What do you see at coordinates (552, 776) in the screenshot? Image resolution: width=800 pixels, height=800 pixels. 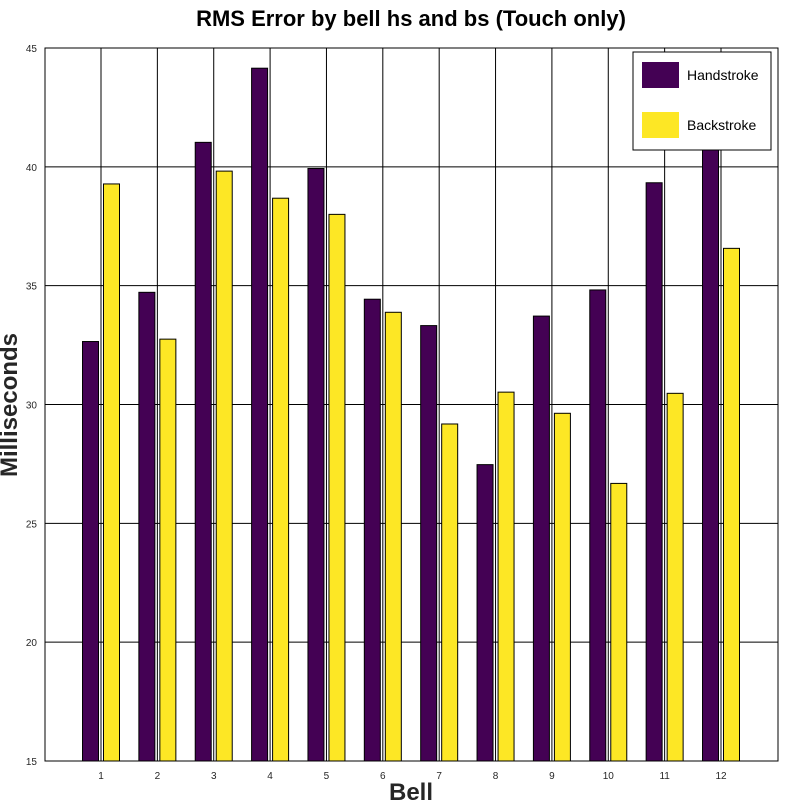 I see `x-tick-label: 9` at bounding box center [552, 776].